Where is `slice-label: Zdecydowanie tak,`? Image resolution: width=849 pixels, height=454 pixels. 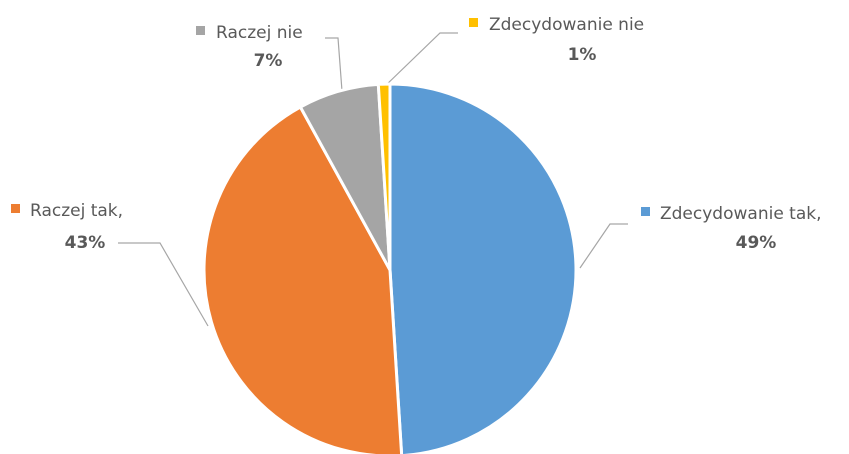
slice-label: Zdecydowanie tak, is located at coordinates (741, 214).